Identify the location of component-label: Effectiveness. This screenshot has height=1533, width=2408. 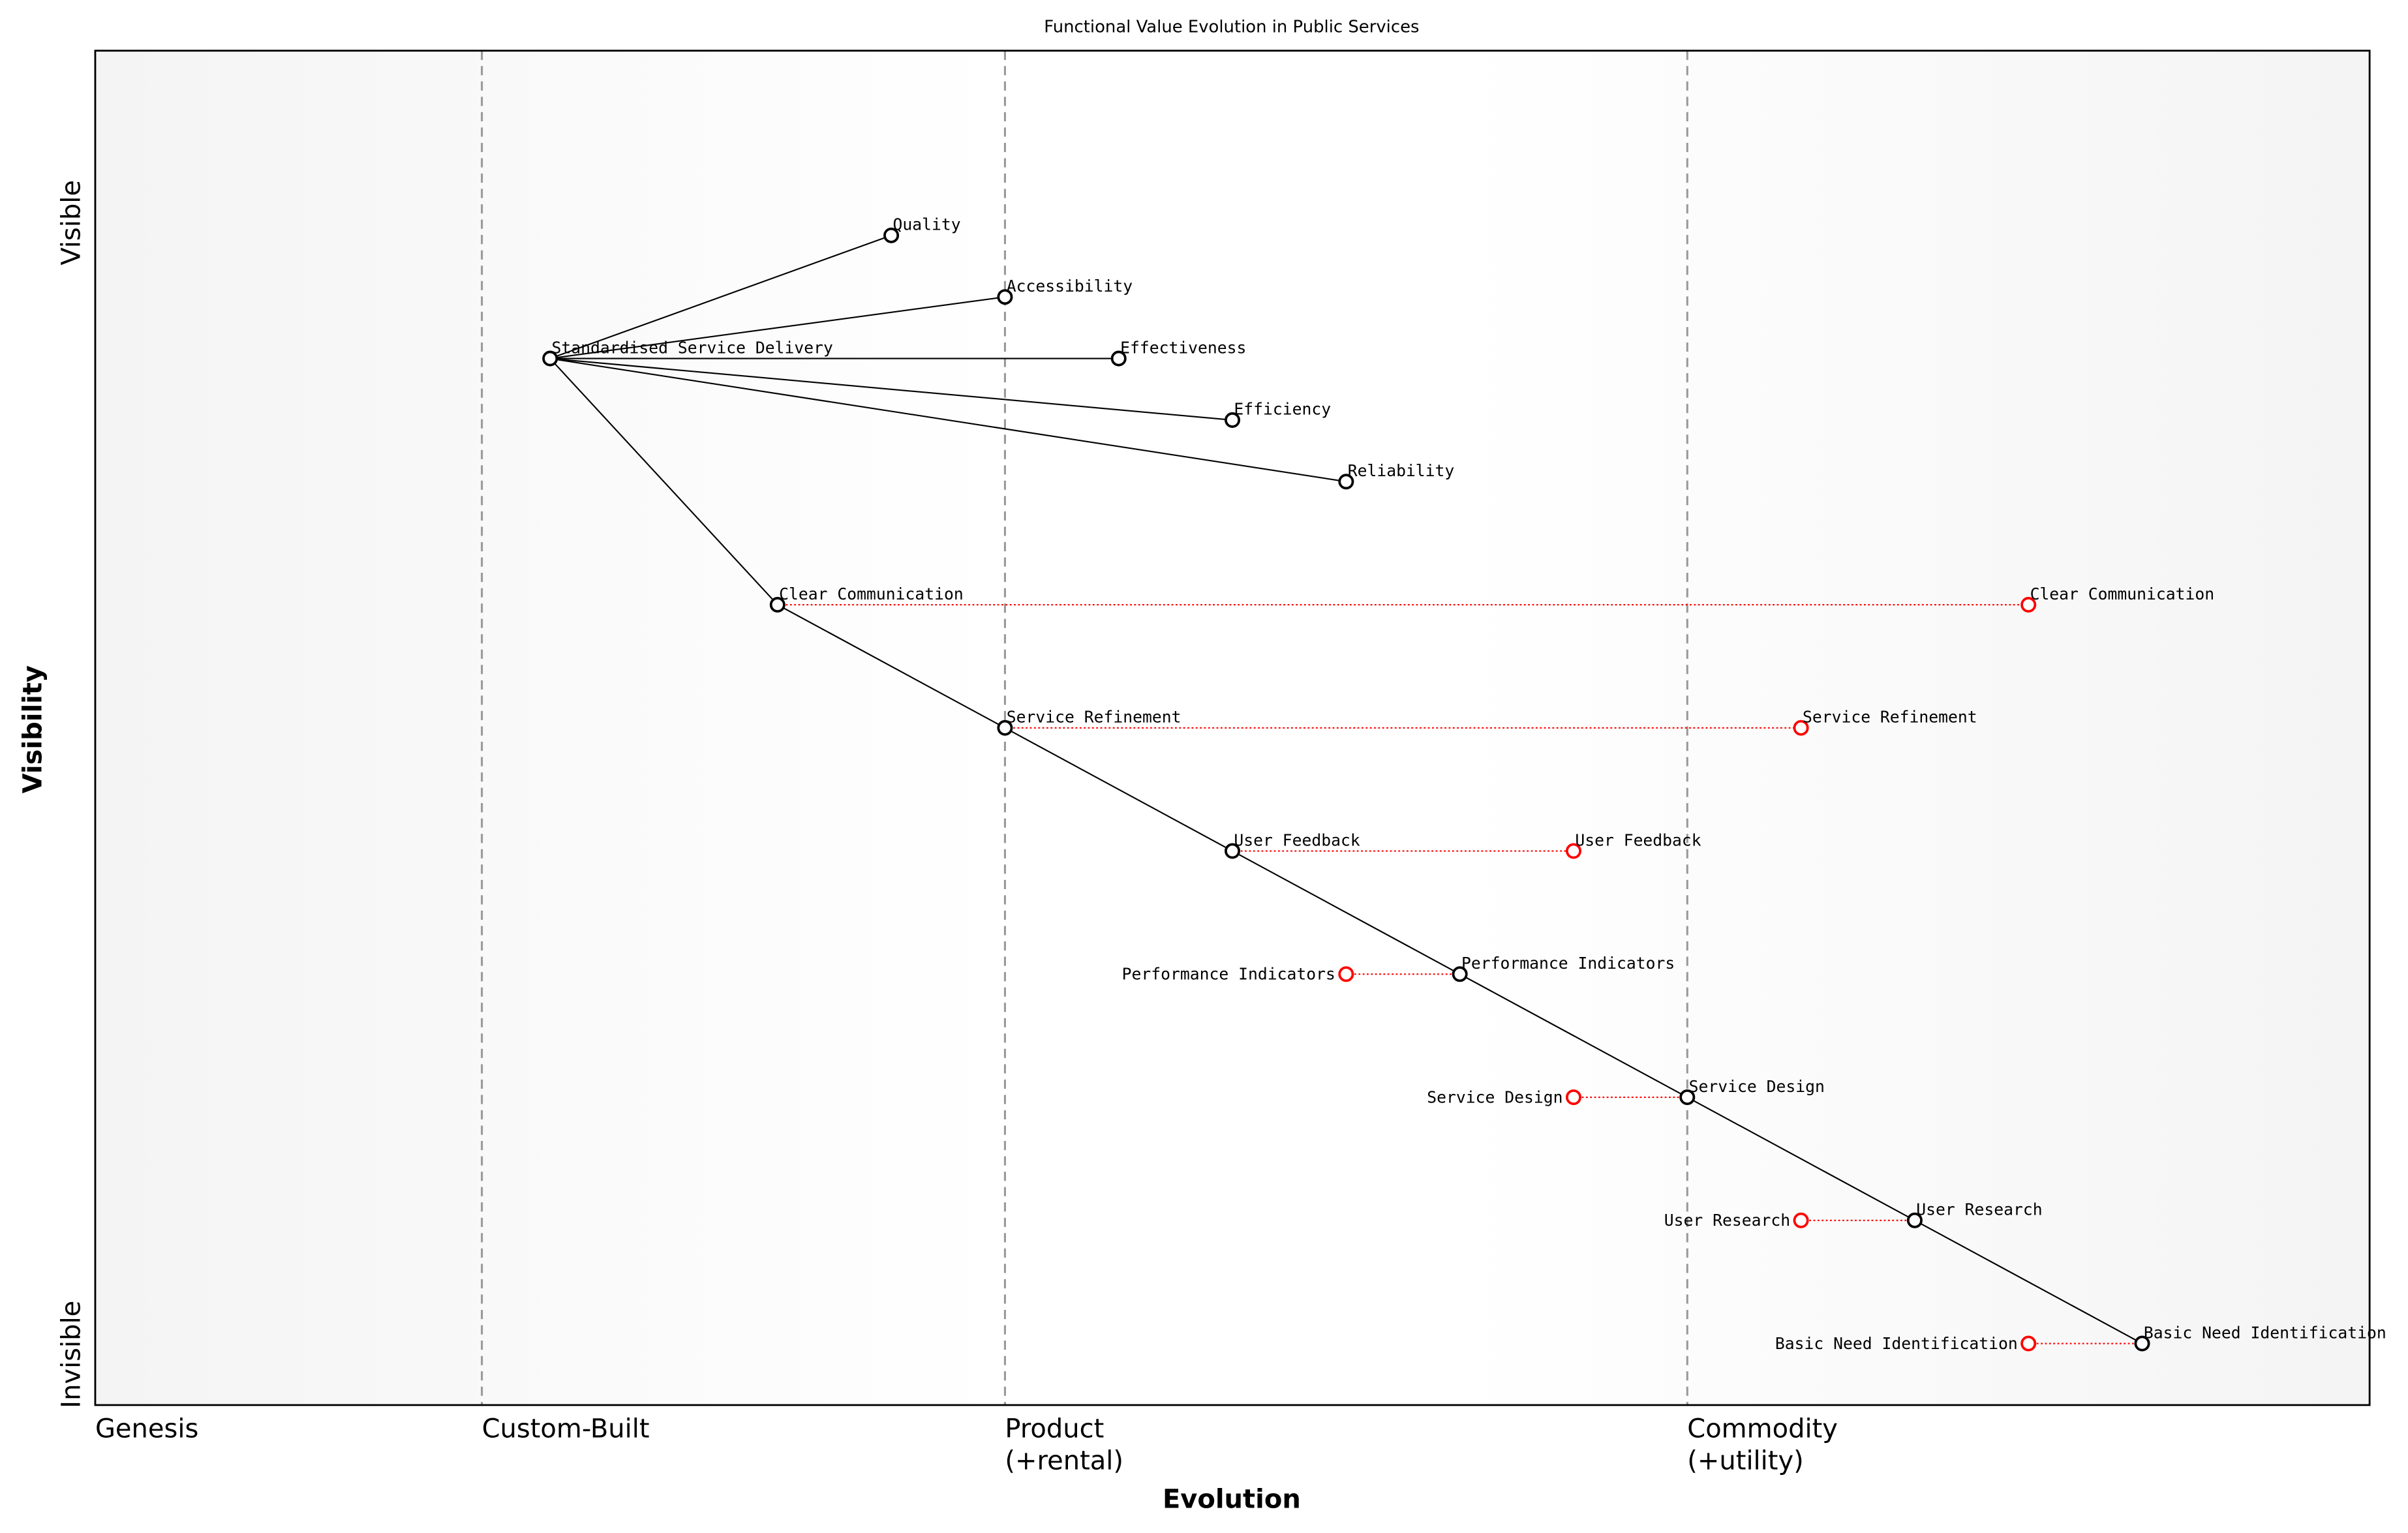
(1183, 347).